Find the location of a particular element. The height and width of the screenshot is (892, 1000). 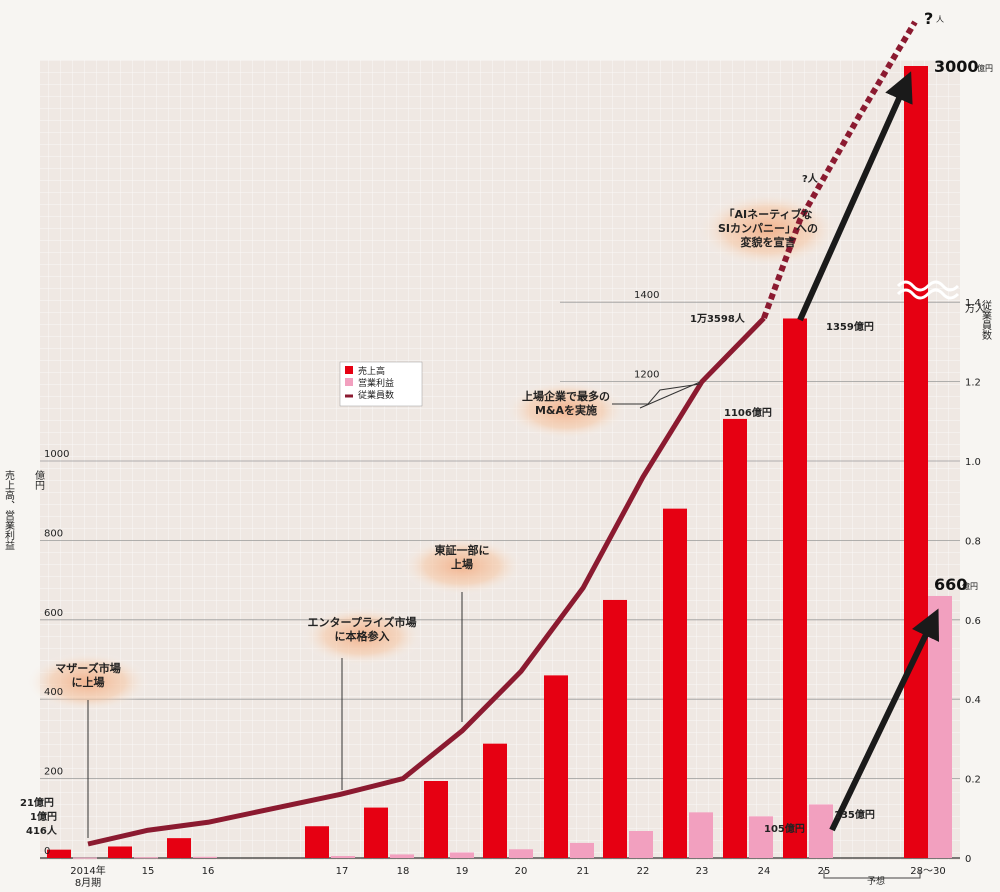

label-sales-25: 1359億円 is located at coordinates (850, 326).